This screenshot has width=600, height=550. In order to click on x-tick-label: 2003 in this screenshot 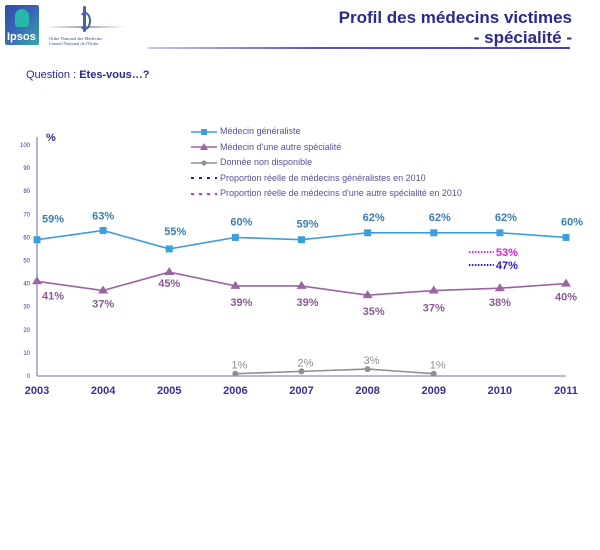, I will do `click(37, 391)`.